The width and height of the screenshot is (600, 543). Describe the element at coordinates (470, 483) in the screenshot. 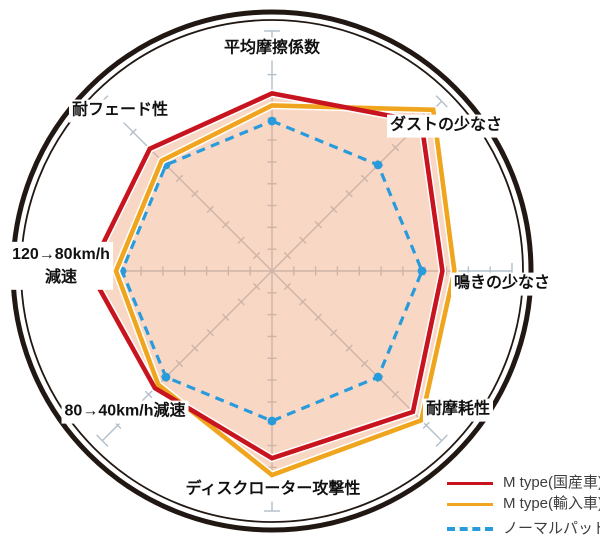

I see `legend-line-red-icon` at that location.